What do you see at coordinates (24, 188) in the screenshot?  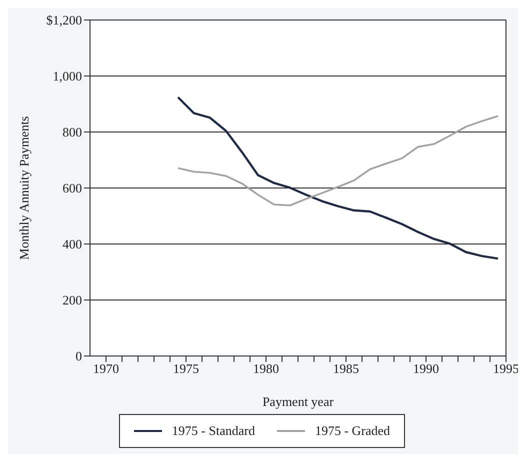 I see `y-axis-title: Monthly Annuity Payments` at bounding box center [24, 188].